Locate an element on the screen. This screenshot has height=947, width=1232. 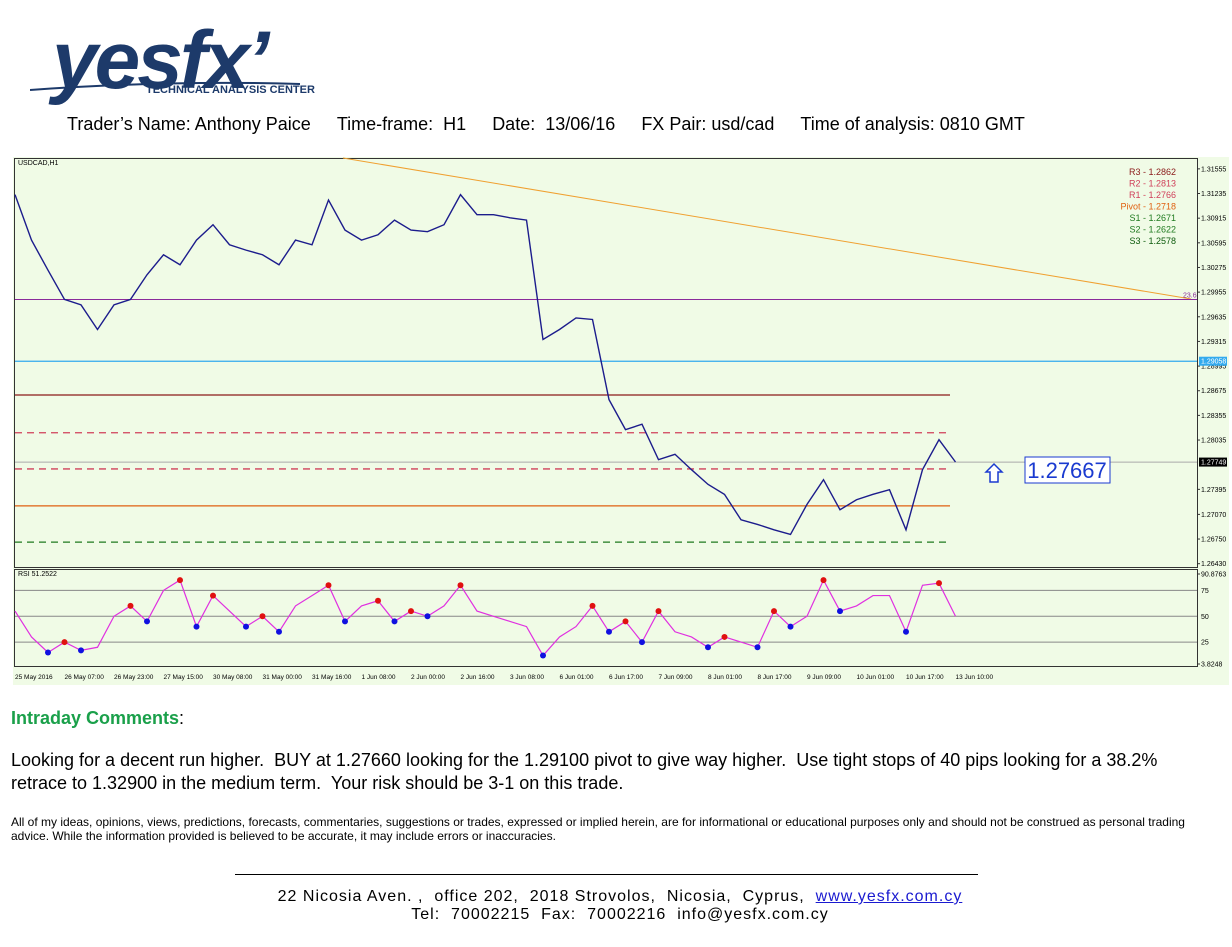
support-price-box is located at coordinates (1213, 361).